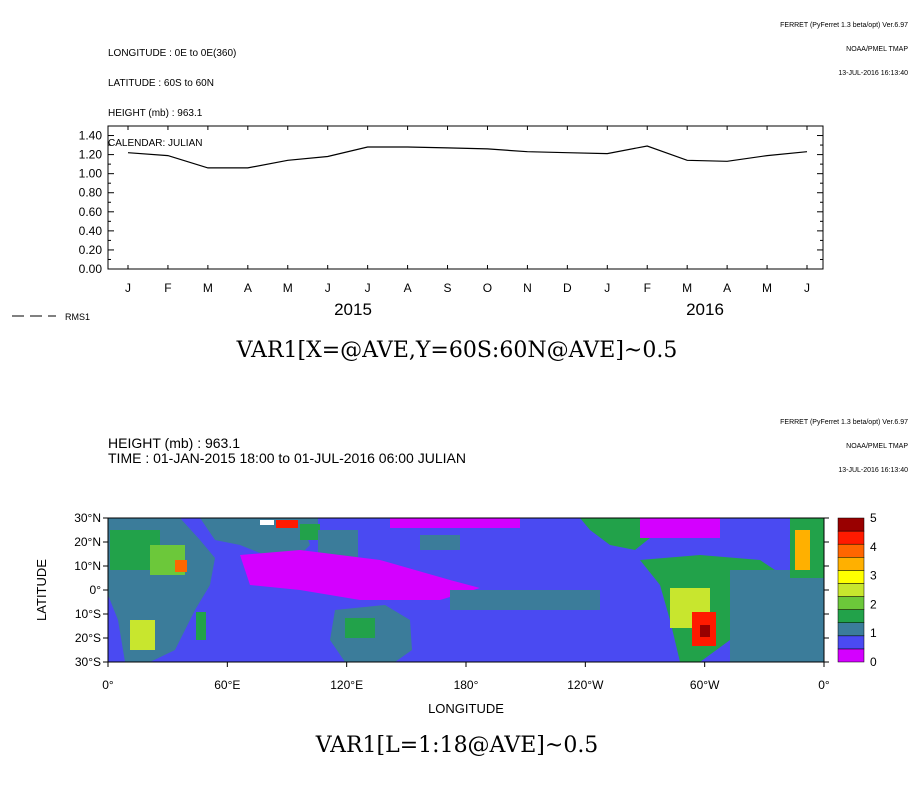 Image resolution: width=914 pixels, height=789 pixels. I want to click on colorbar-label: 1, so click(873, 633).